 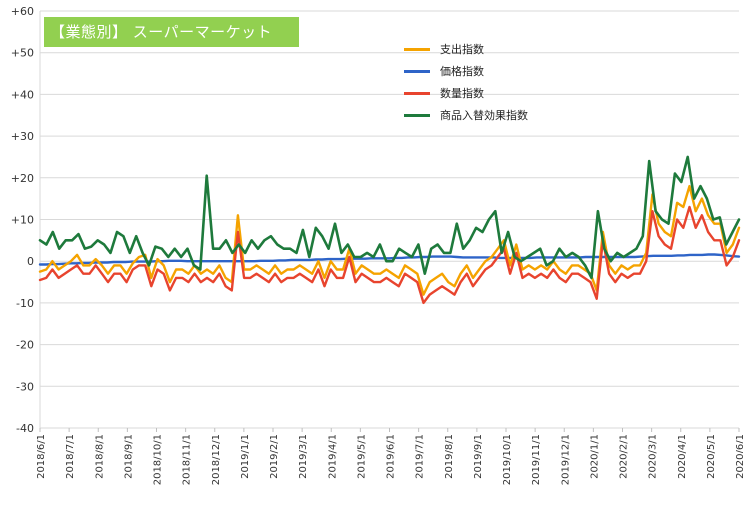 What do you see at coordinates (245, 456) in the screenshot?
I see `x-tick-label: 2019/1/1` at bounding box center [245, 456].